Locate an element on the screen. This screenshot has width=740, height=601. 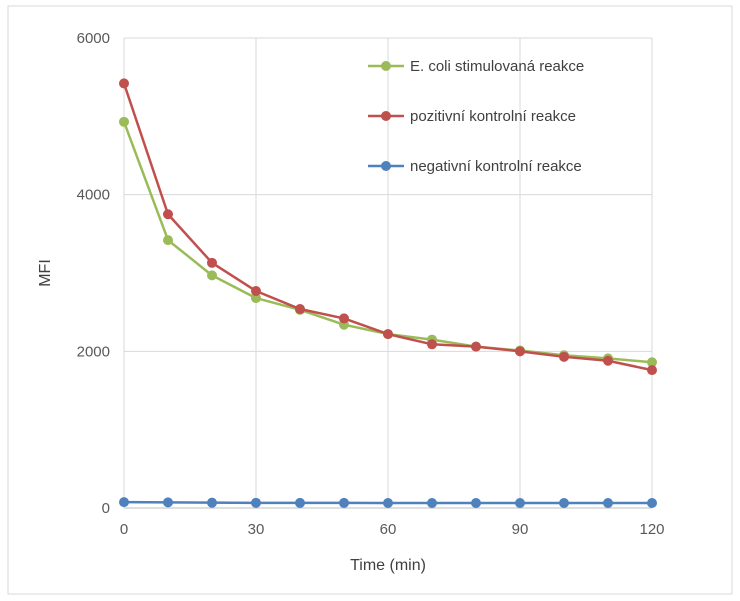
x-tick-label: 0 is located at coordinates (124, 529).